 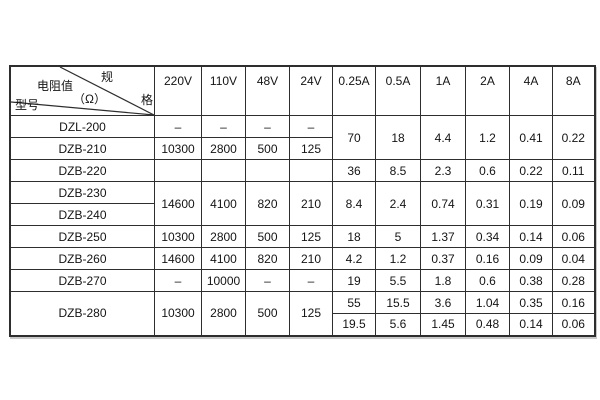 I want to click on cell-dzb260-2a: 0.16, so click(x=487, y=258).